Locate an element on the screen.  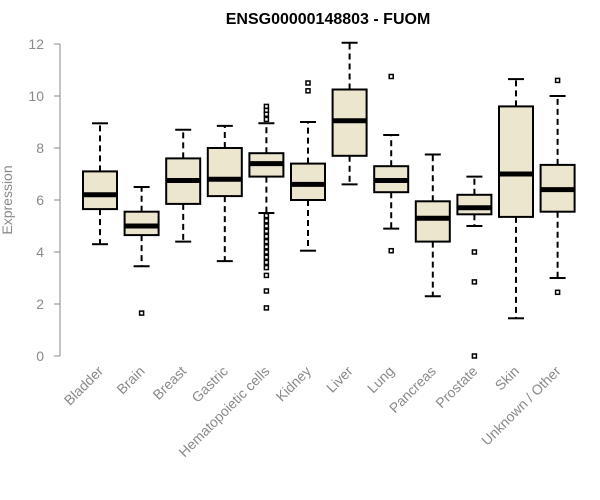
x-tick-label: Brain is located at coordinates (130, 380).